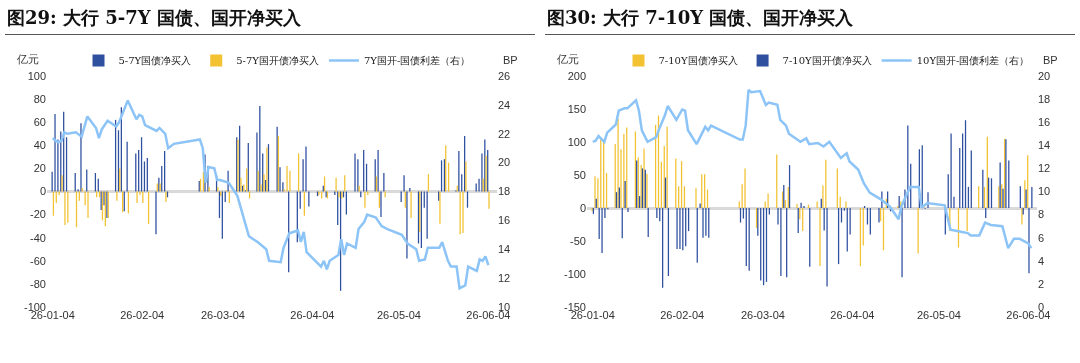  I want to click on chart-title: 图29: 大行 5-7Y 国债、国开净买入, so click(270, 17).